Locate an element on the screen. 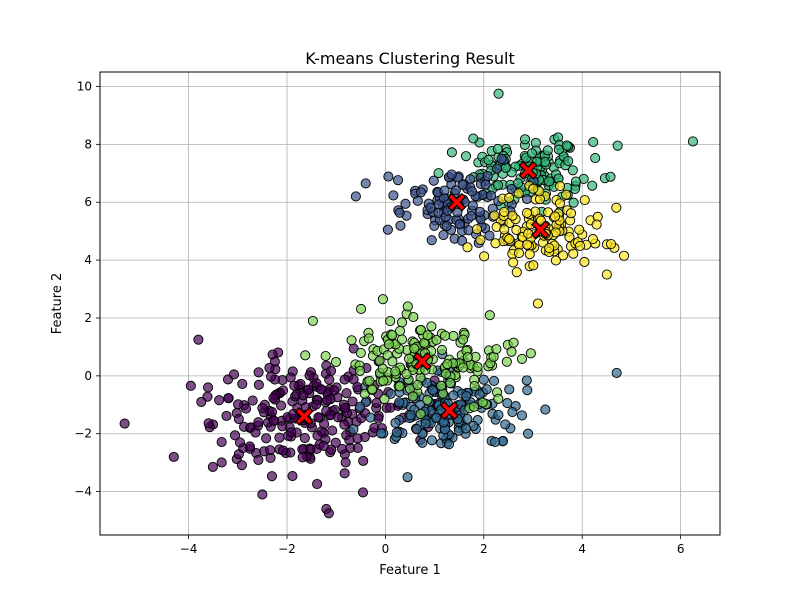 This screenshot has height=604, width=800. y-tick-label: 4 is located at coordinates (88, 260).